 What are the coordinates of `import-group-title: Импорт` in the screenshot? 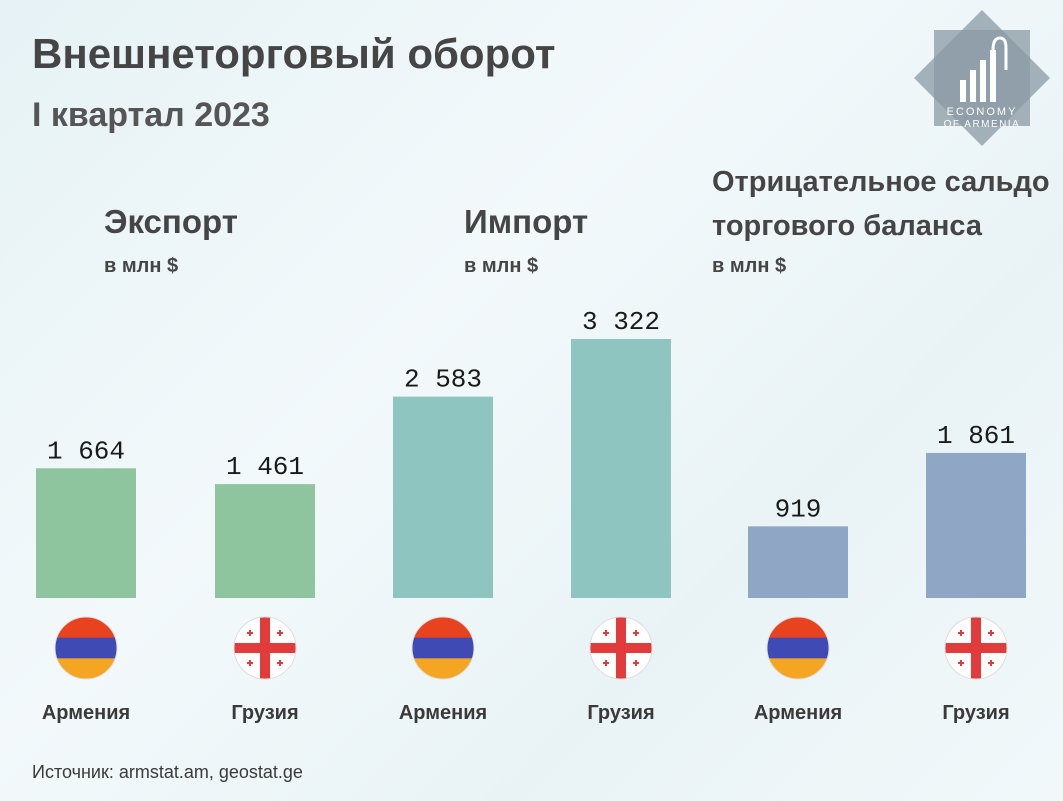 It's located at (526, 222).